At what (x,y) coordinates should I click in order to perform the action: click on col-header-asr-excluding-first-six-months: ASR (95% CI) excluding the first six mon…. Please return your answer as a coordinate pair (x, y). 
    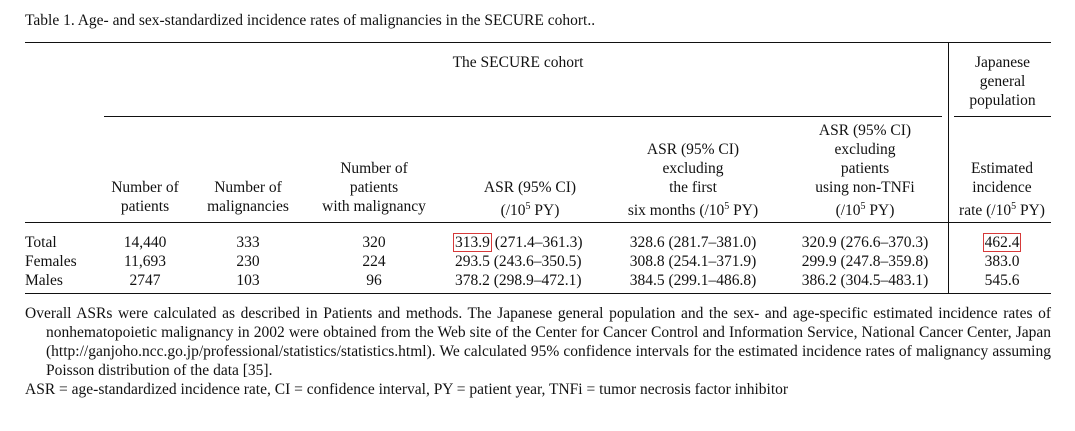
    Looking at the image, I should click on (693, 180).